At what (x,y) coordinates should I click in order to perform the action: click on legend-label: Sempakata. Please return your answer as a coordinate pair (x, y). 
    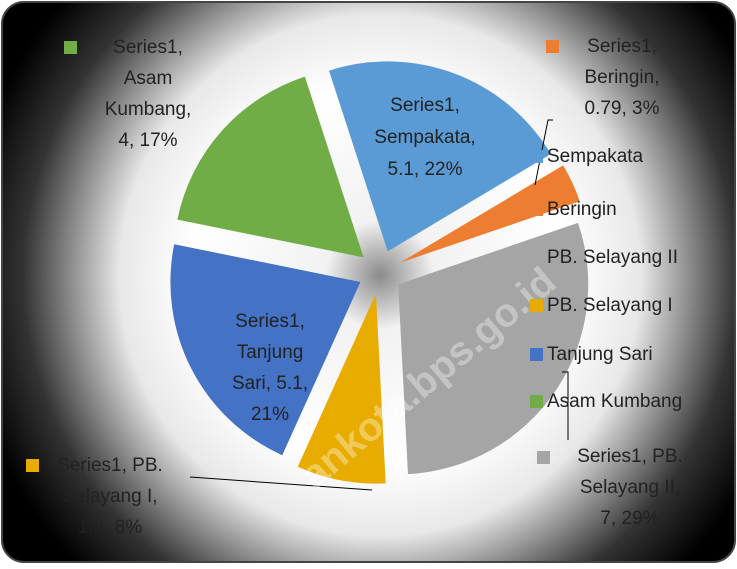
    Looking at the image, I should click on (595, 156).